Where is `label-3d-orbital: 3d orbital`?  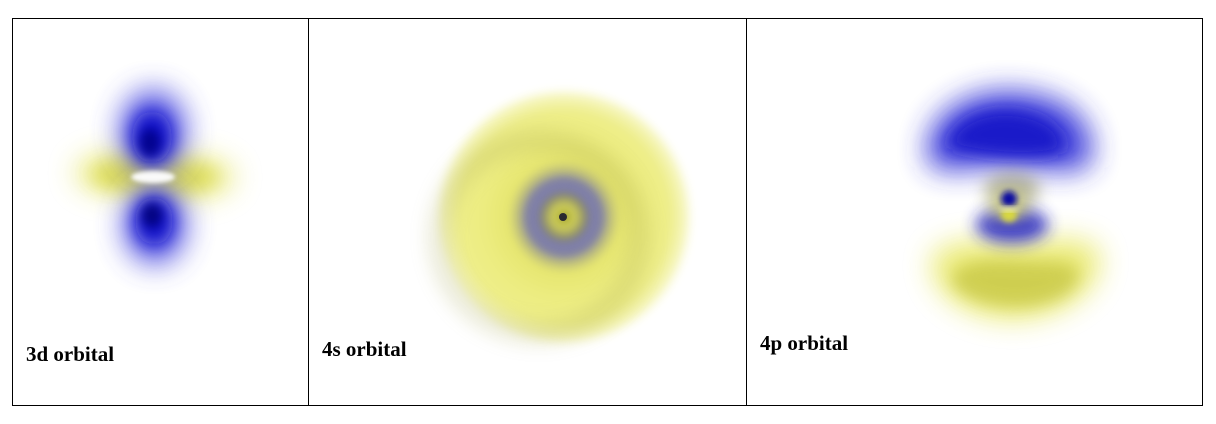
label-3d-orbital: 3d orbital is located at coordinates (70, 354).